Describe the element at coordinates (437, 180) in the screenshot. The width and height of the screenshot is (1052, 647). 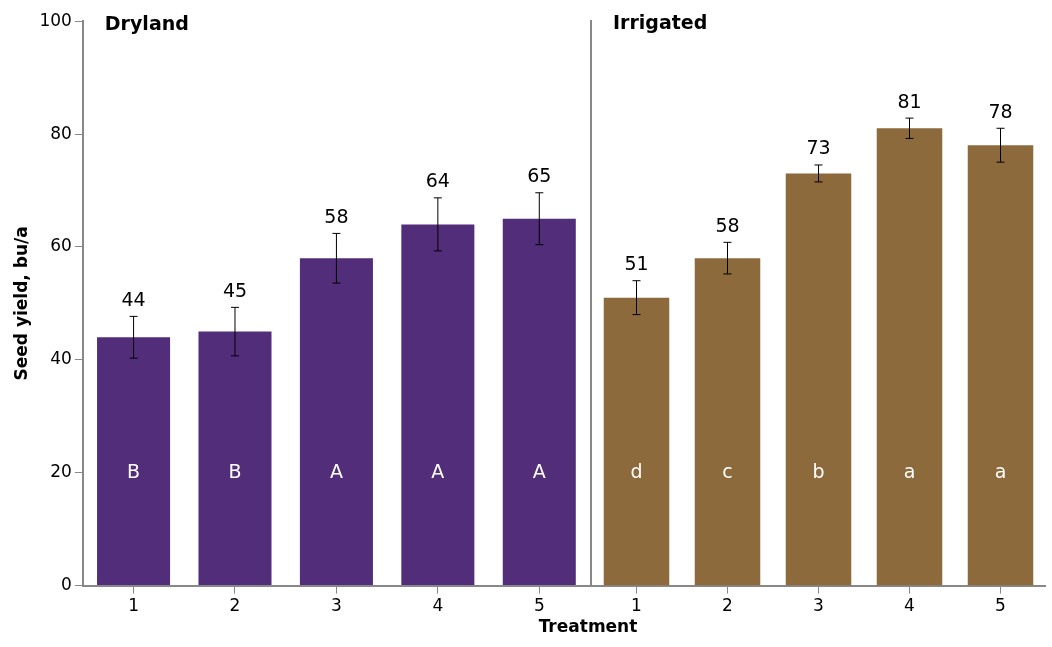
I see `data-label: 64` at that location.